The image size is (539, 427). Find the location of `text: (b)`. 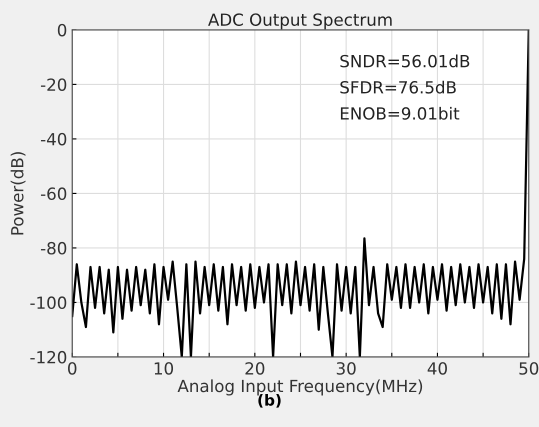

text: (b) is located at coordinates (269, 401).